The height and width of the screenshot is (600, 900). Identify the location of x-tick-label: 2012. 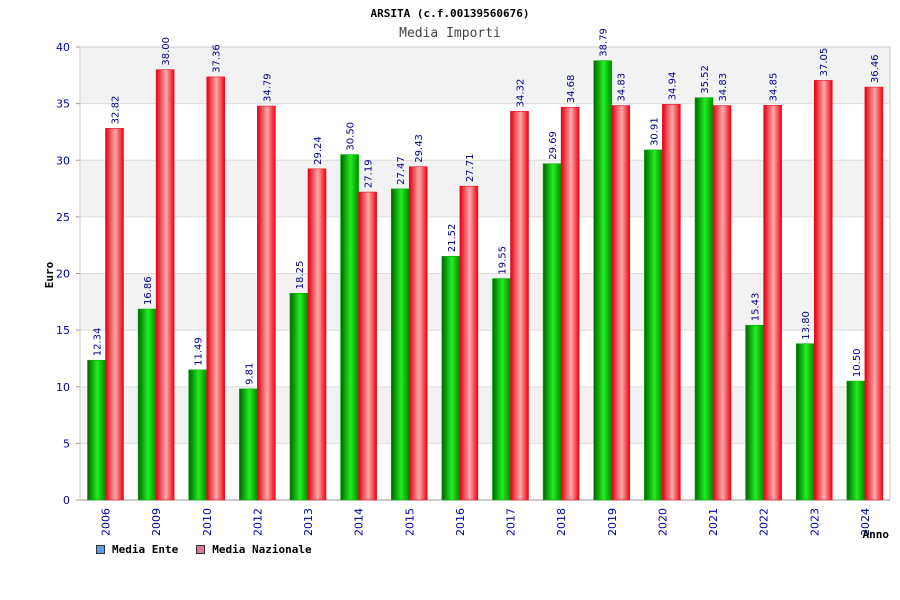
(257, 522).